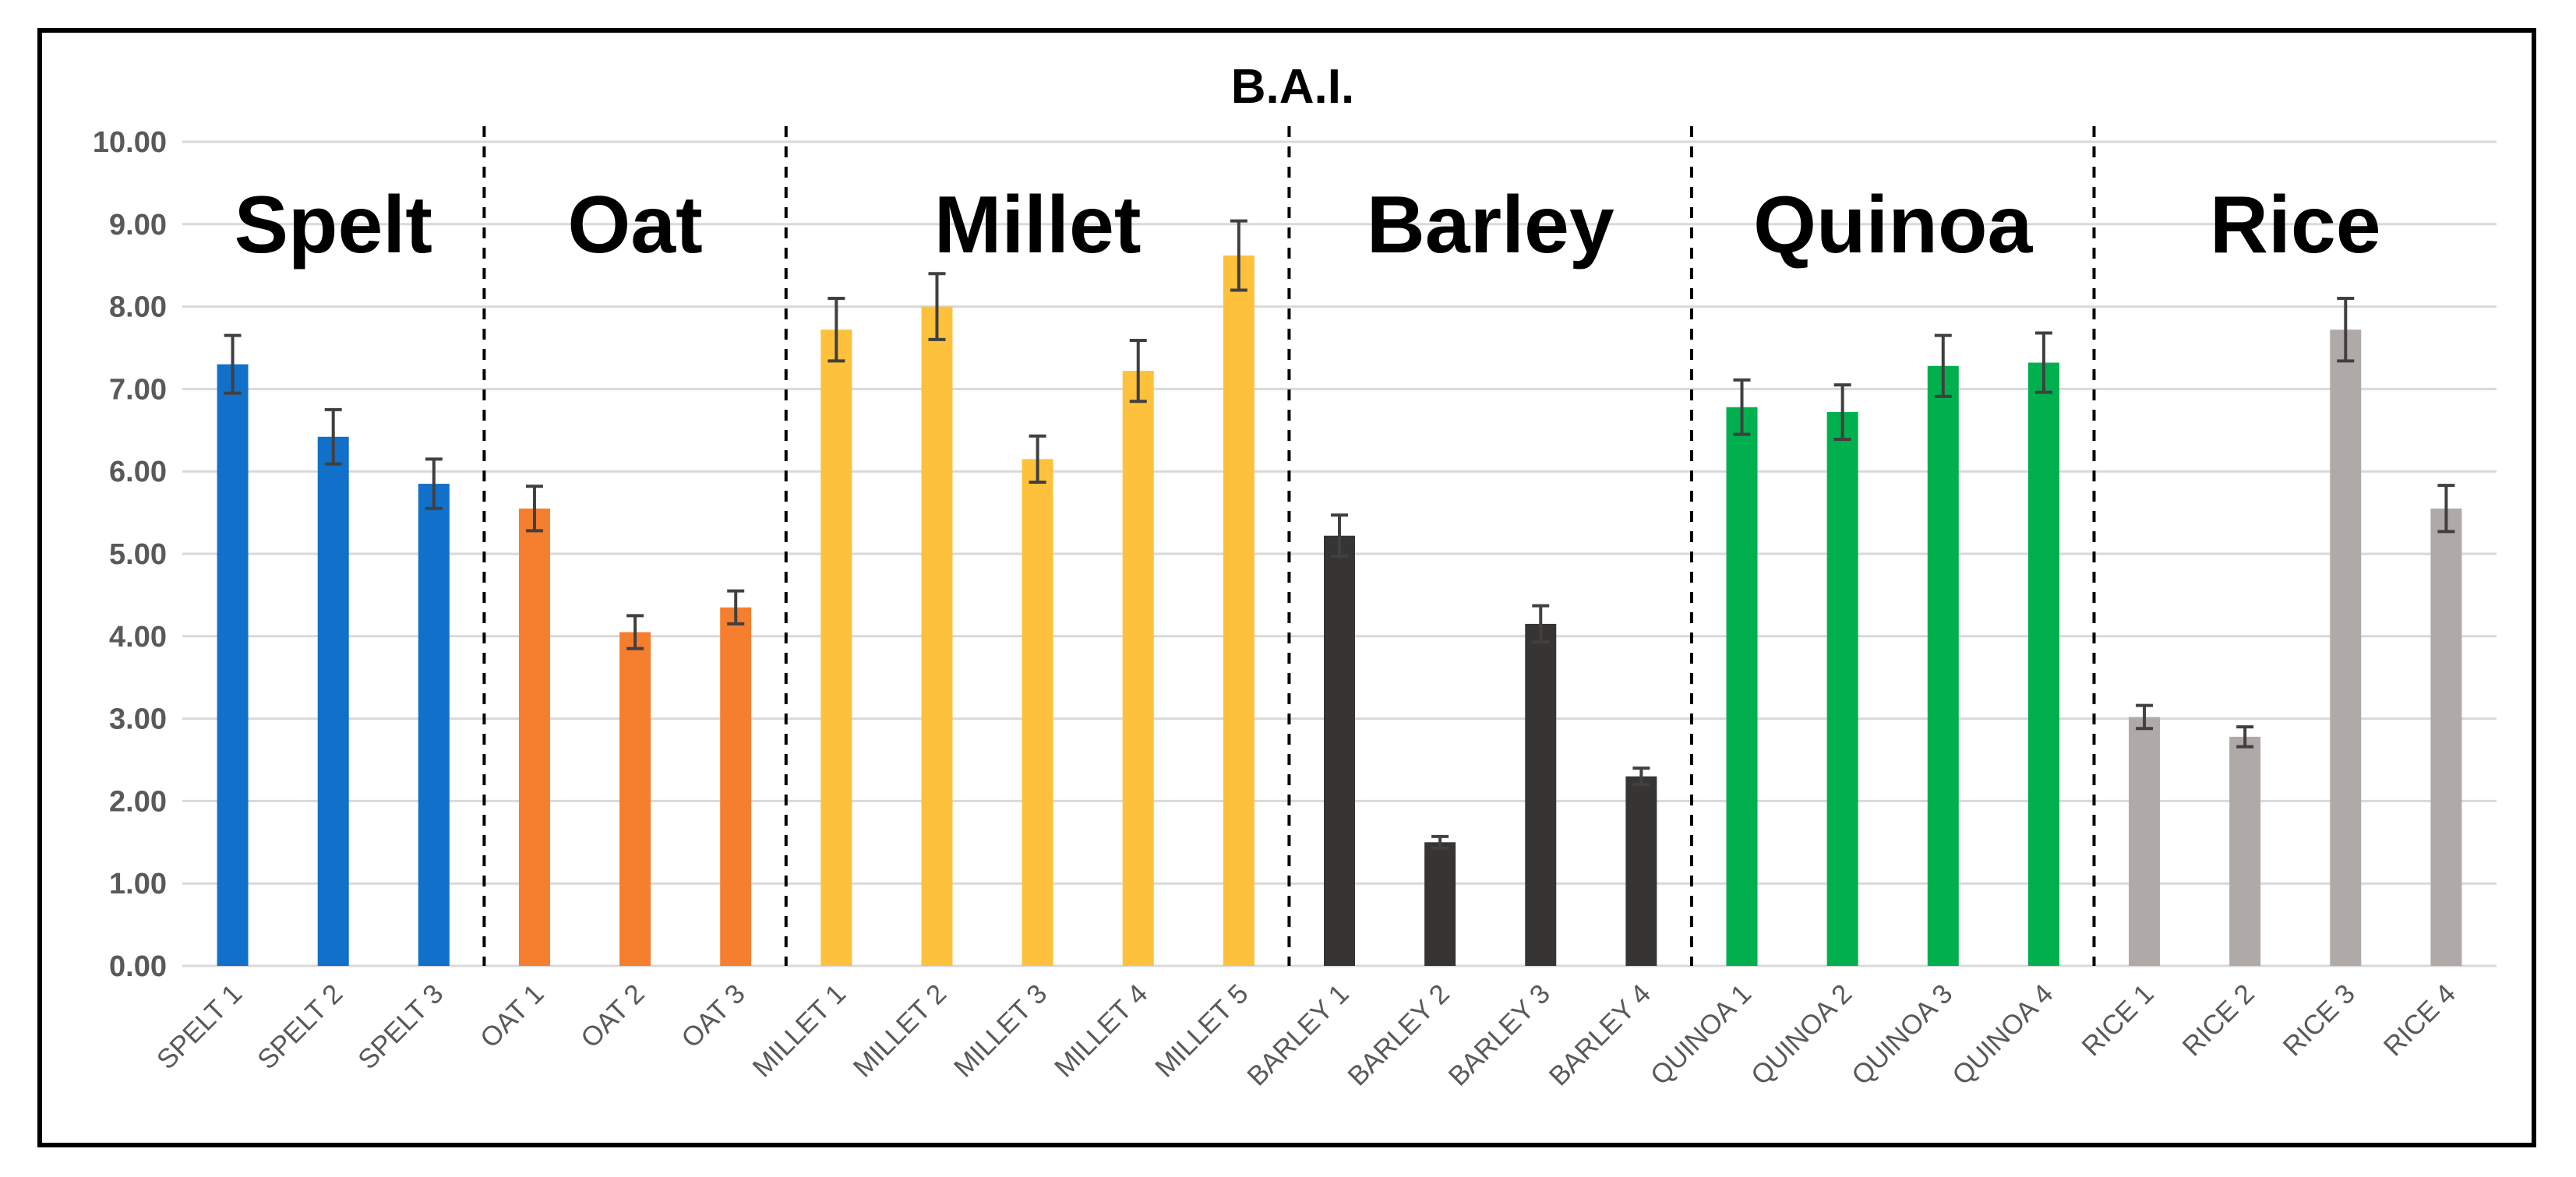 The image size is (2576, 1177). I want to click on y-tick-label: 1.00, so click(138, 884).